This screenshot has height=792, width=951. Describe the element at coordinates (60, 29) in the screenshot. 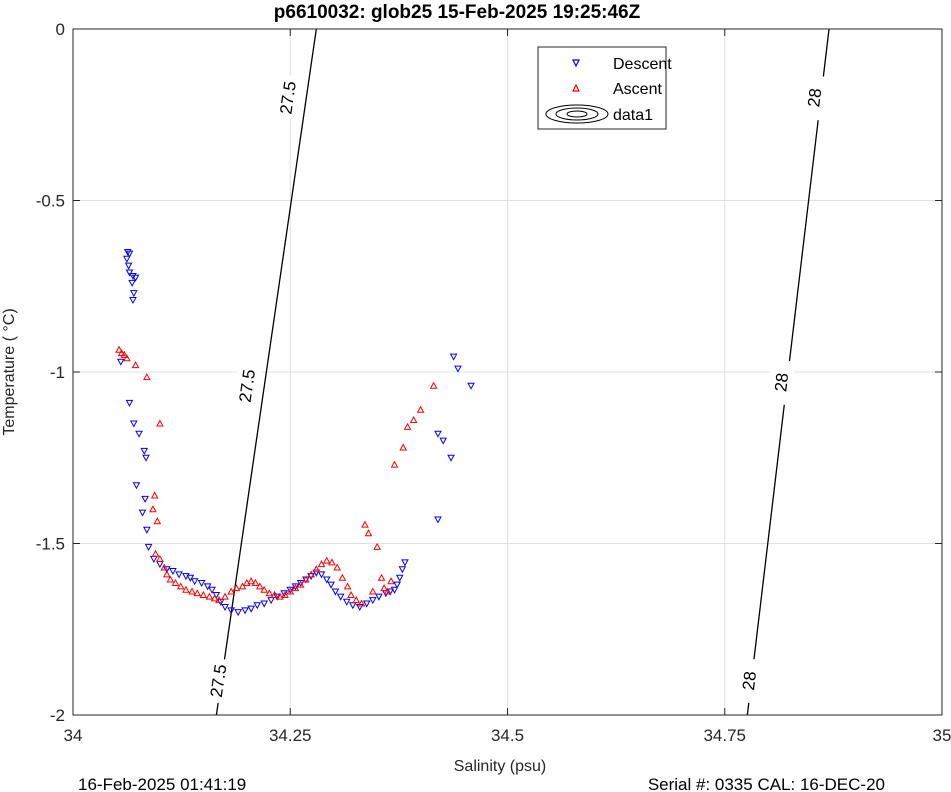

I see `y-tick-label: 0` at that location.